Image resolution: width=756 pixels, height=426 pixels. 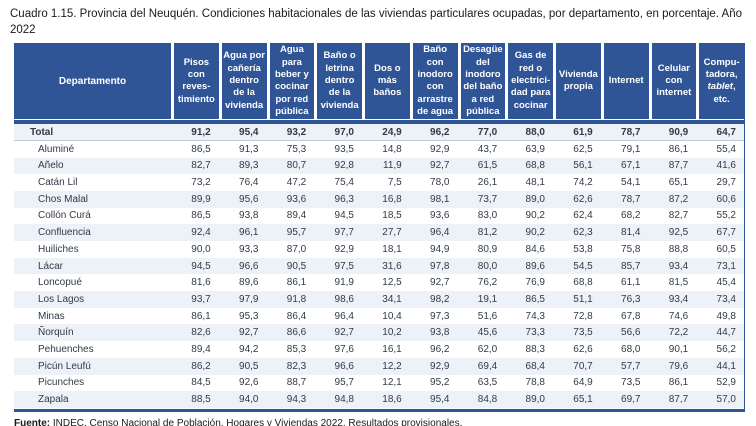 What do you see at coordinates (487, 166) in the screenshot?
I see `cell-value: 61,5` at bounding box center [487, 166].